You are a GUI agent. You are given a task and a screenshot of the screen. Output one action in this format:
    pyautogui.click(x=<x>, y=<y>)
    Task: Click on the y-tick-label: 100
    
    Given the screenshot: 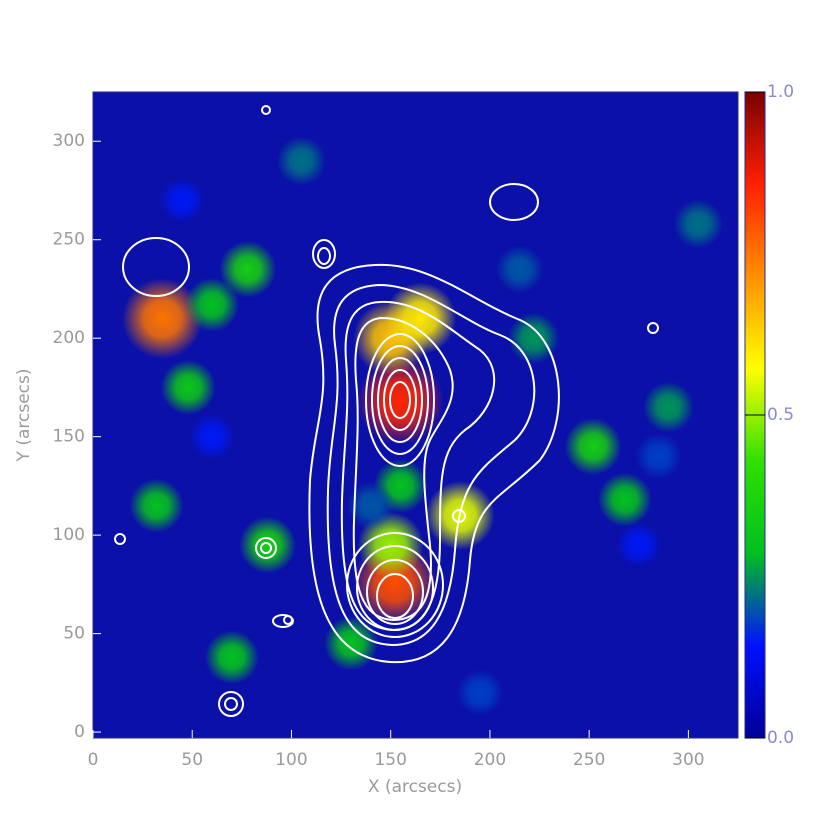 What is the action you would take?
    pyautogui.click(x=69, y=535)
    